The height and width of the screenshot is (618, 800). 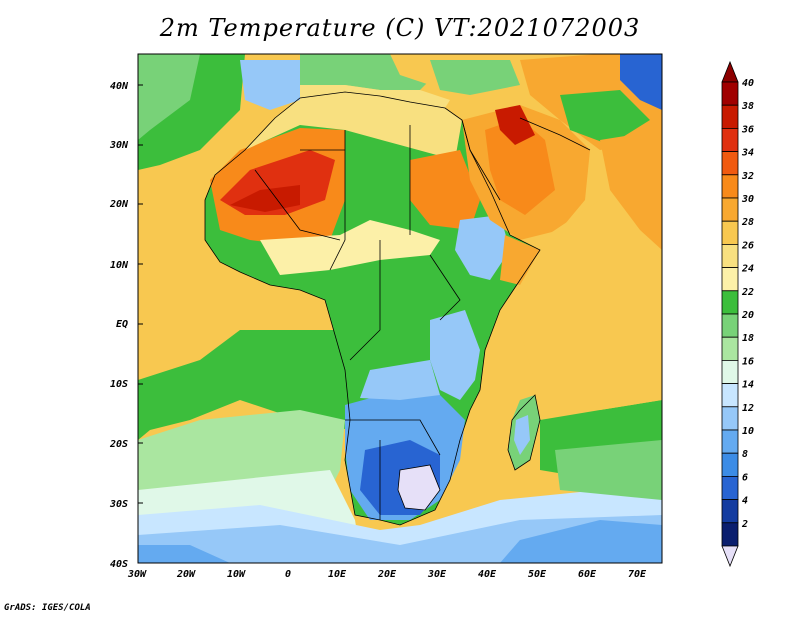 What do you see at coordinates (119, 265) in the screenshot?
I see `lat-label: 10N` at bounding box center [119, 265].